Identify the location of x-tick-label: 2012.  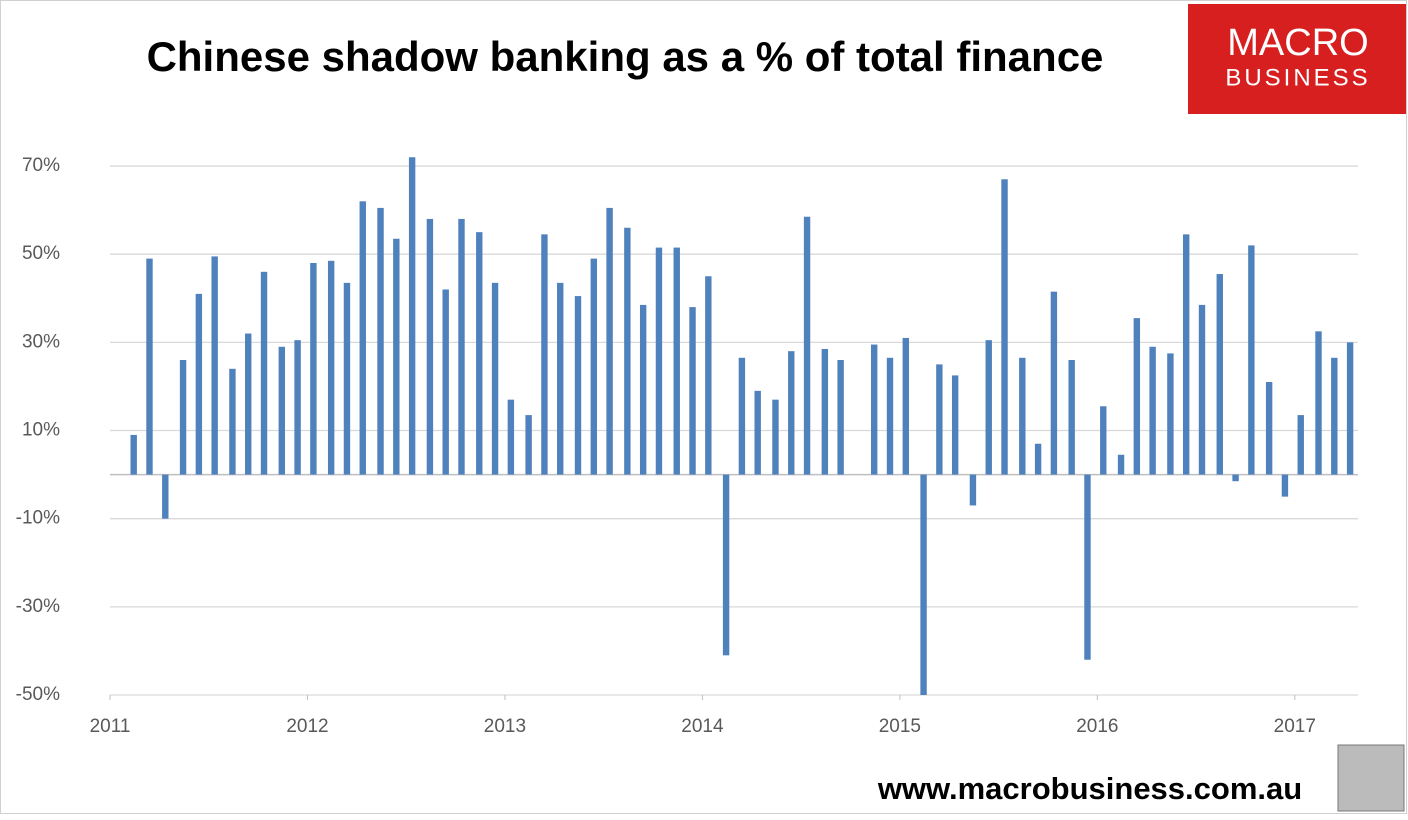
(307, 726).